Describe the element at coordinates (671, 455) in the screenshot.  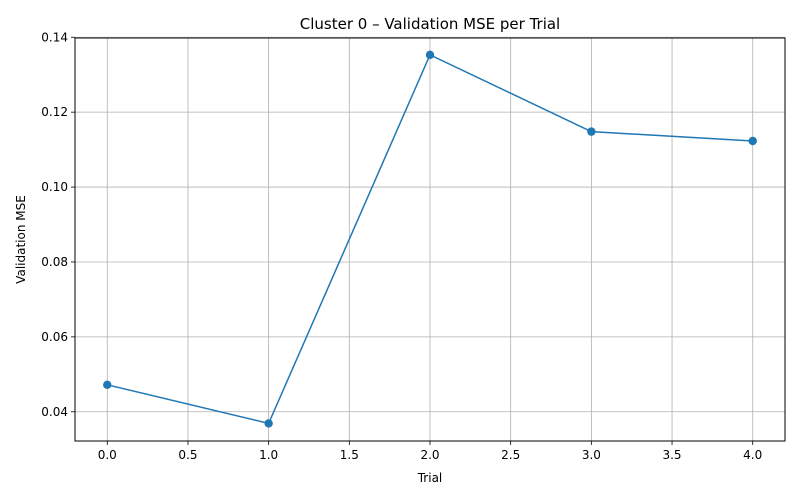
I see `x-tick-label: 3.5` at that location.